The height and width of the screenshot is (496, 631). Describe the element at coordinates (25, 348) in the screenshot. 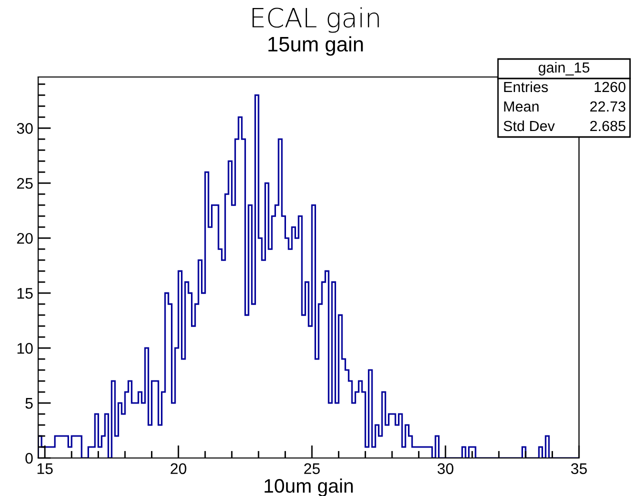

I see `y-tick-label: 10` at that location.